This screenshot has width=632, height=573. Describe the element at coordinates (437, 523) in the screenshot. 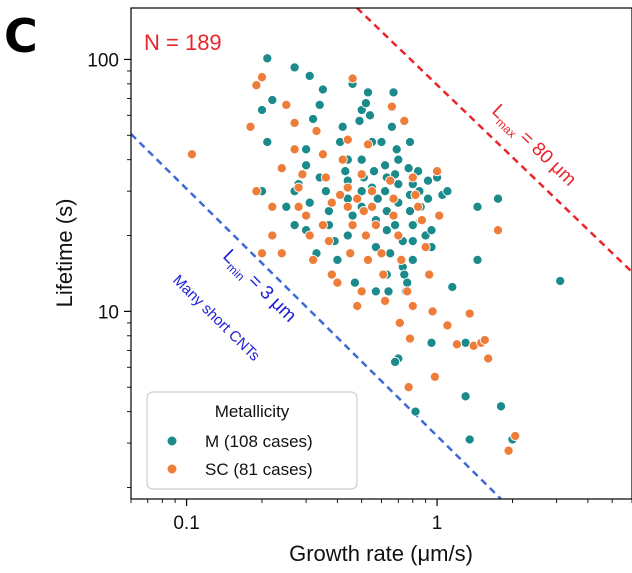

I see `x-tick-label: 1` at that location.